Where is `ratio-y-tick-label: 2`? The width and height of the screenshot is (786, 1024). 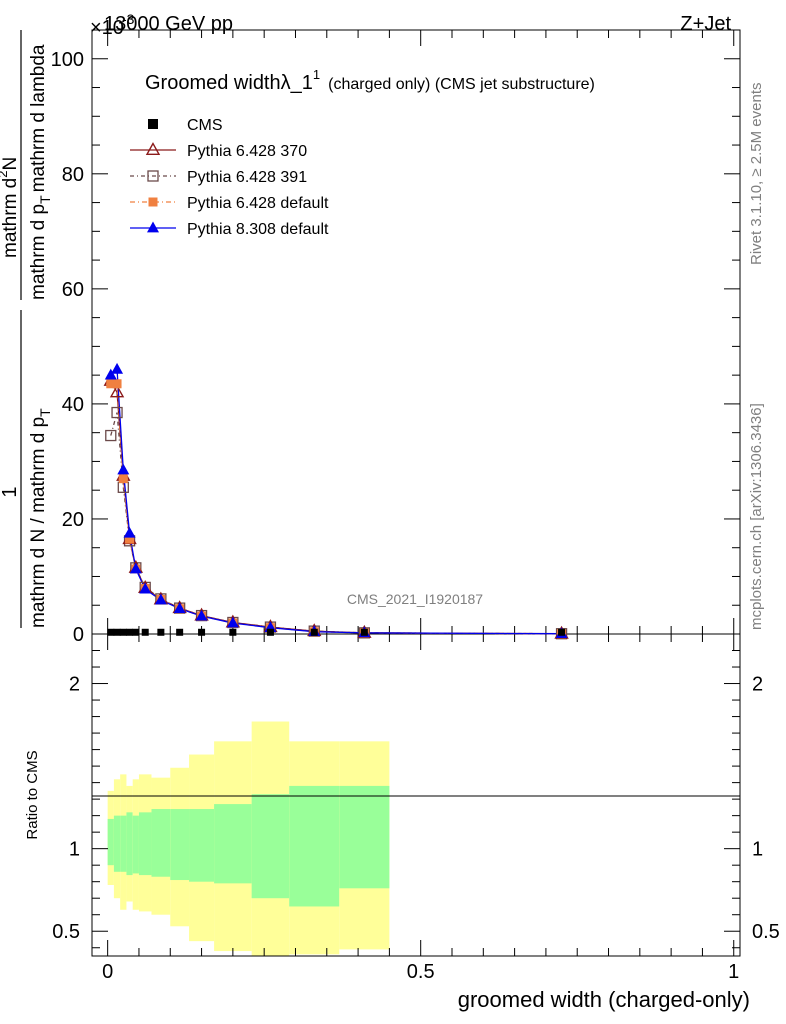
ratio-y-tick-label: 2 is located at coordinates (74, 685).